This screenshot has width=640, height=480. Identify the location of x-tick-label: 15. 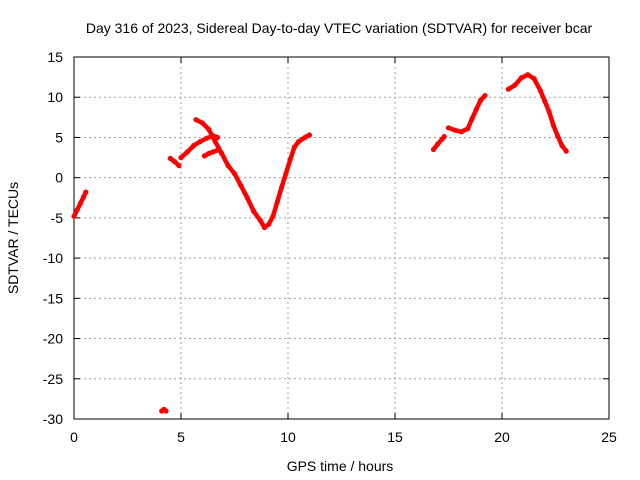
(395, 437).